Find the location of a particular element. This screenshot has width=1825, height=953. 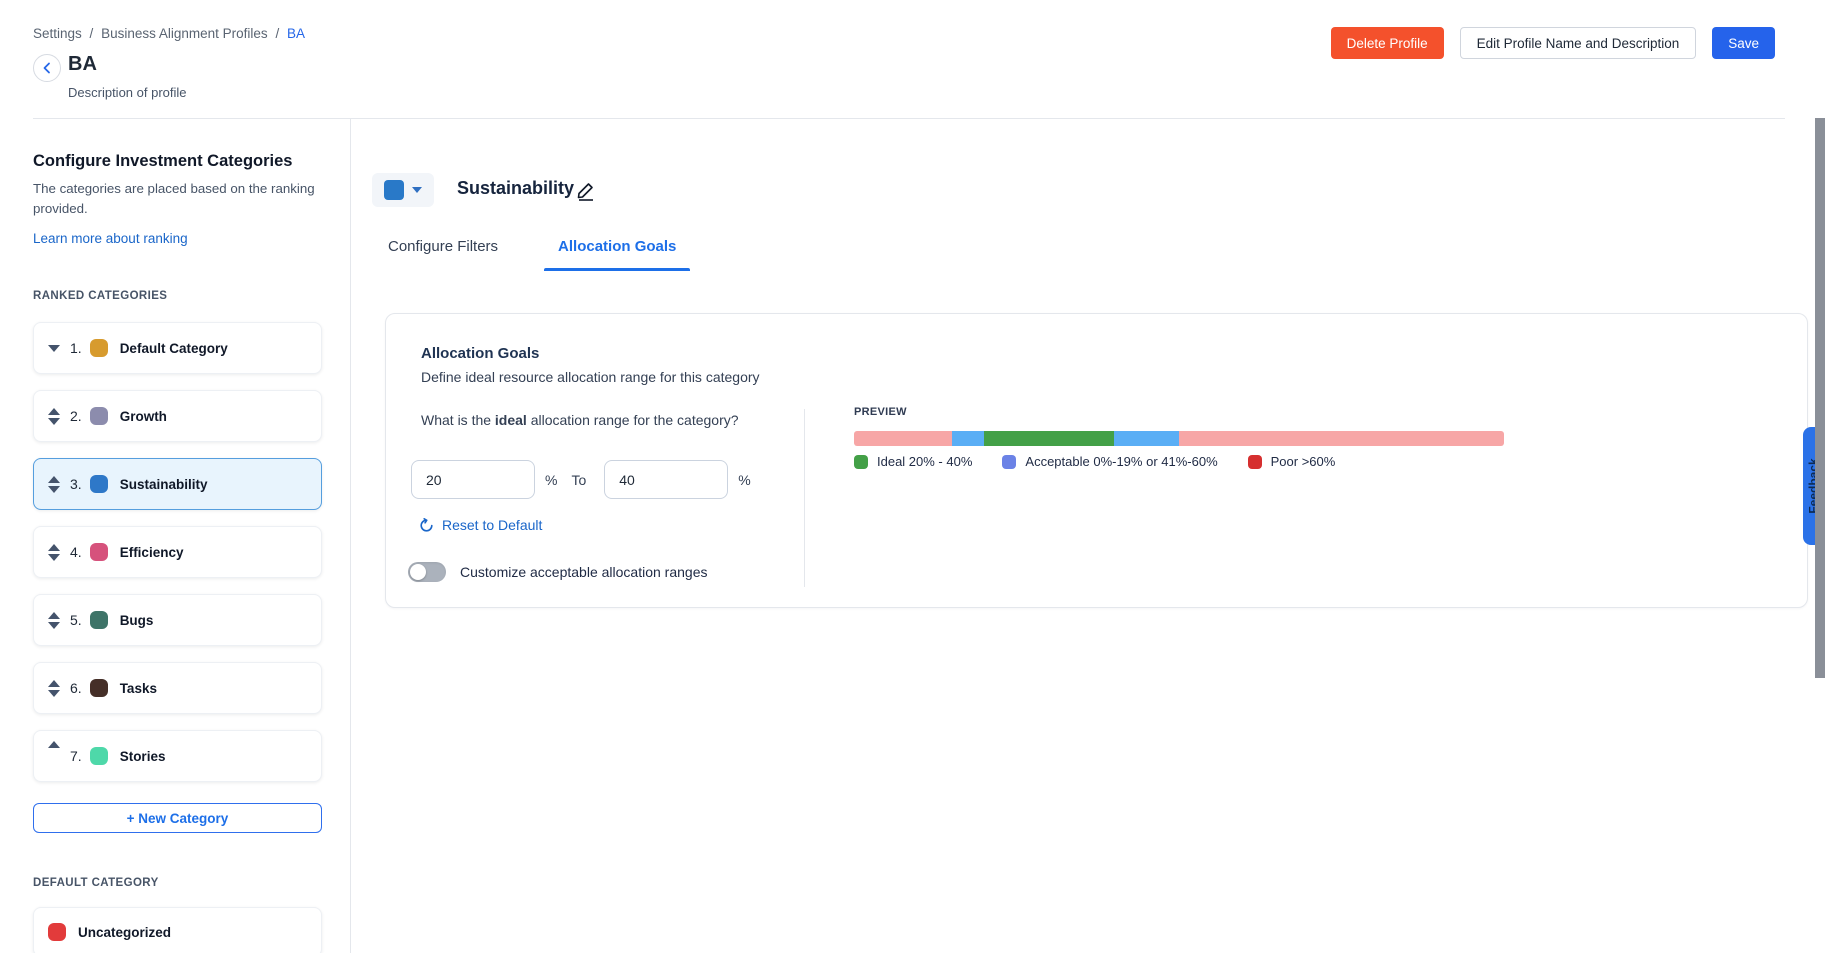

legend-item-acceptable: Acceptable 0%-19% or 41%-60% is located at coordinates (1110, 461).